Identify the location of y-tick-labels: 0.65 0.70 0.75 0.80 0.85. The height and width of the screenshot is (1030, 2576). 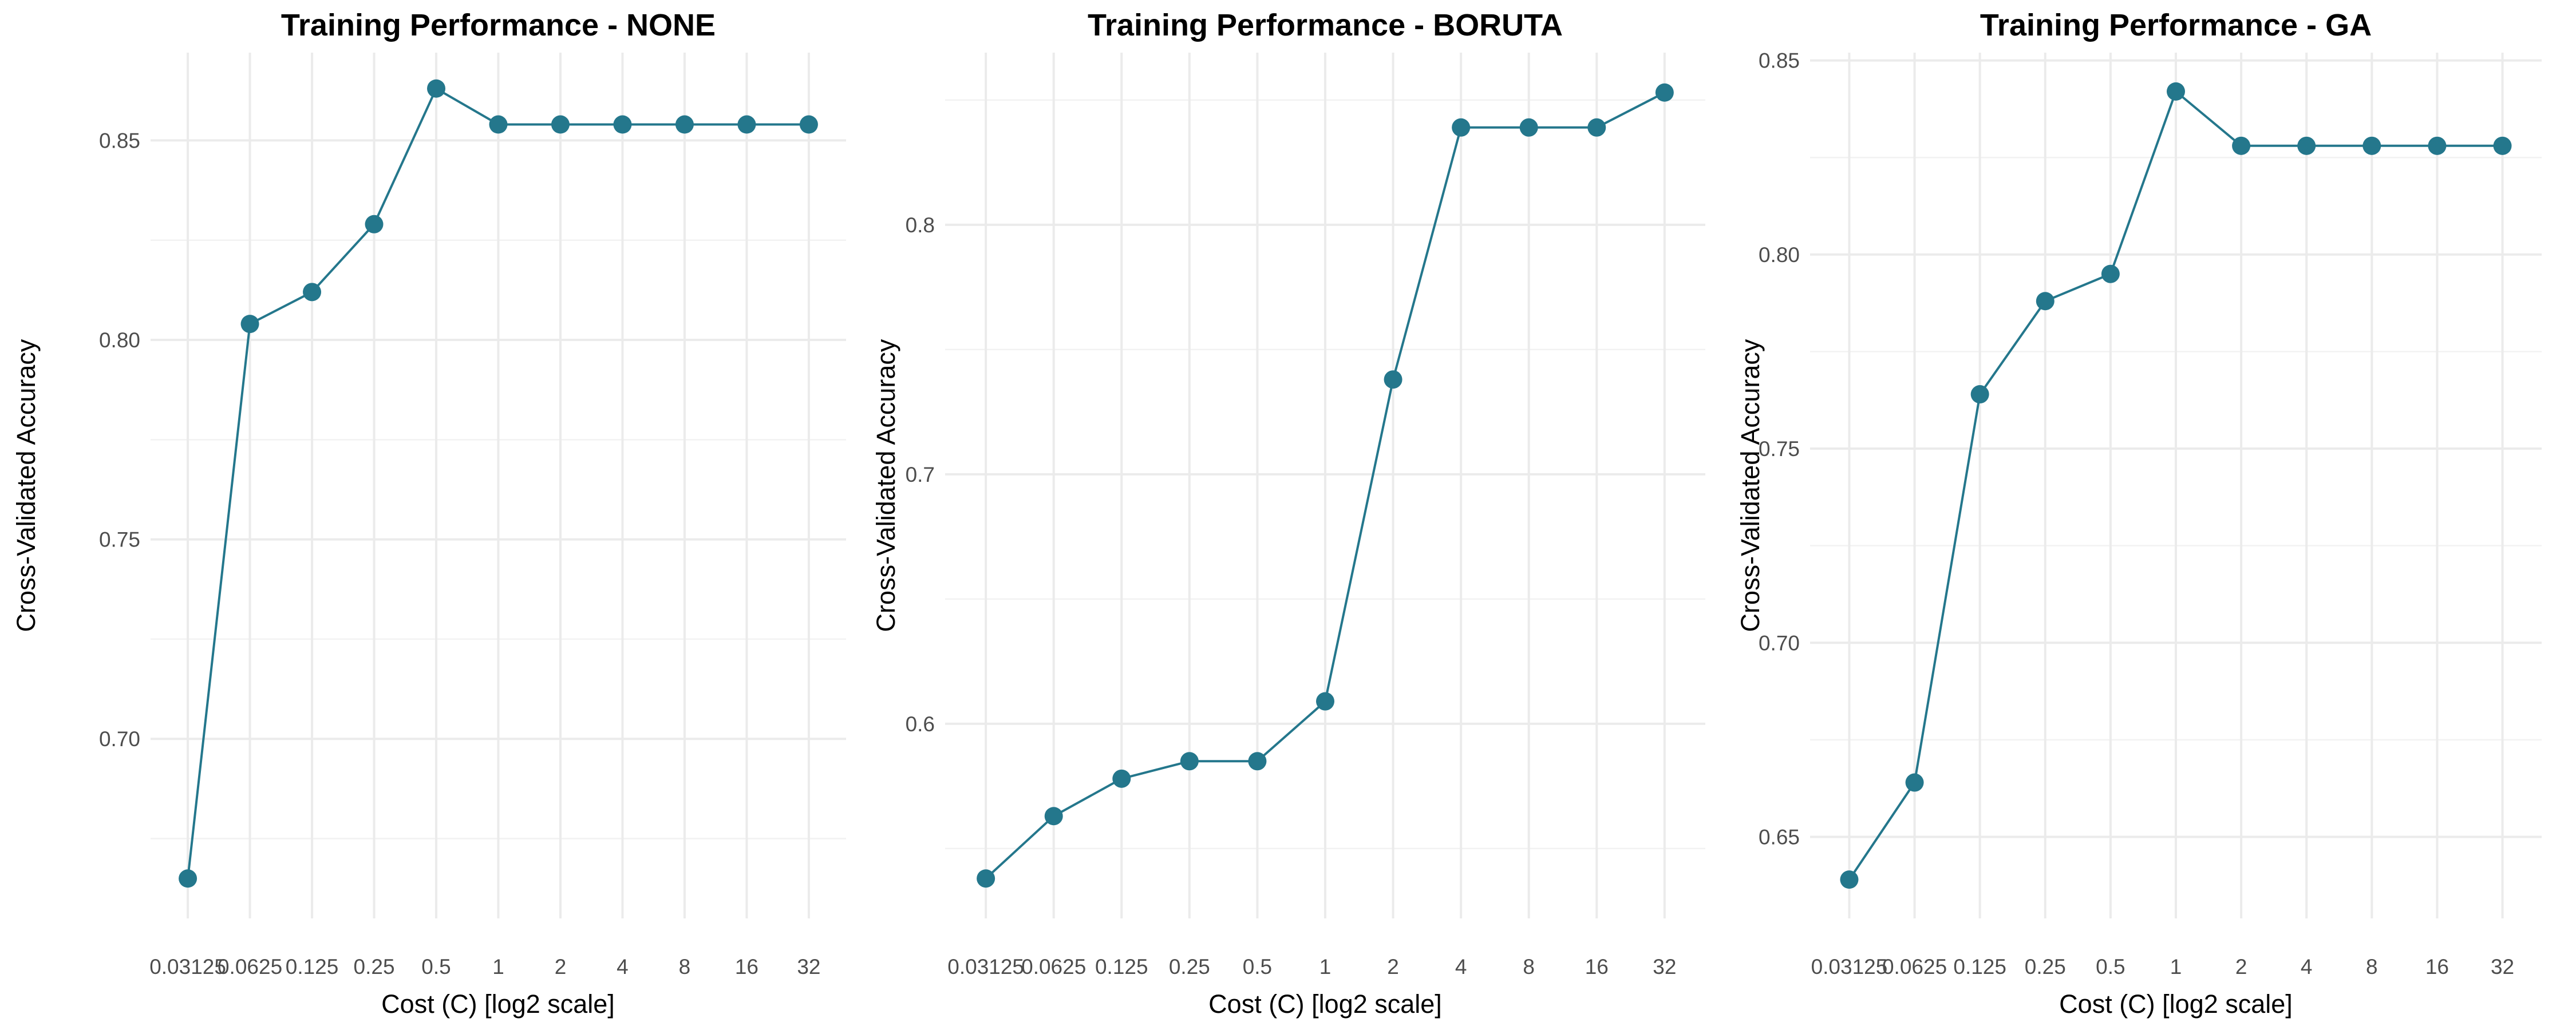
(1779, 449).